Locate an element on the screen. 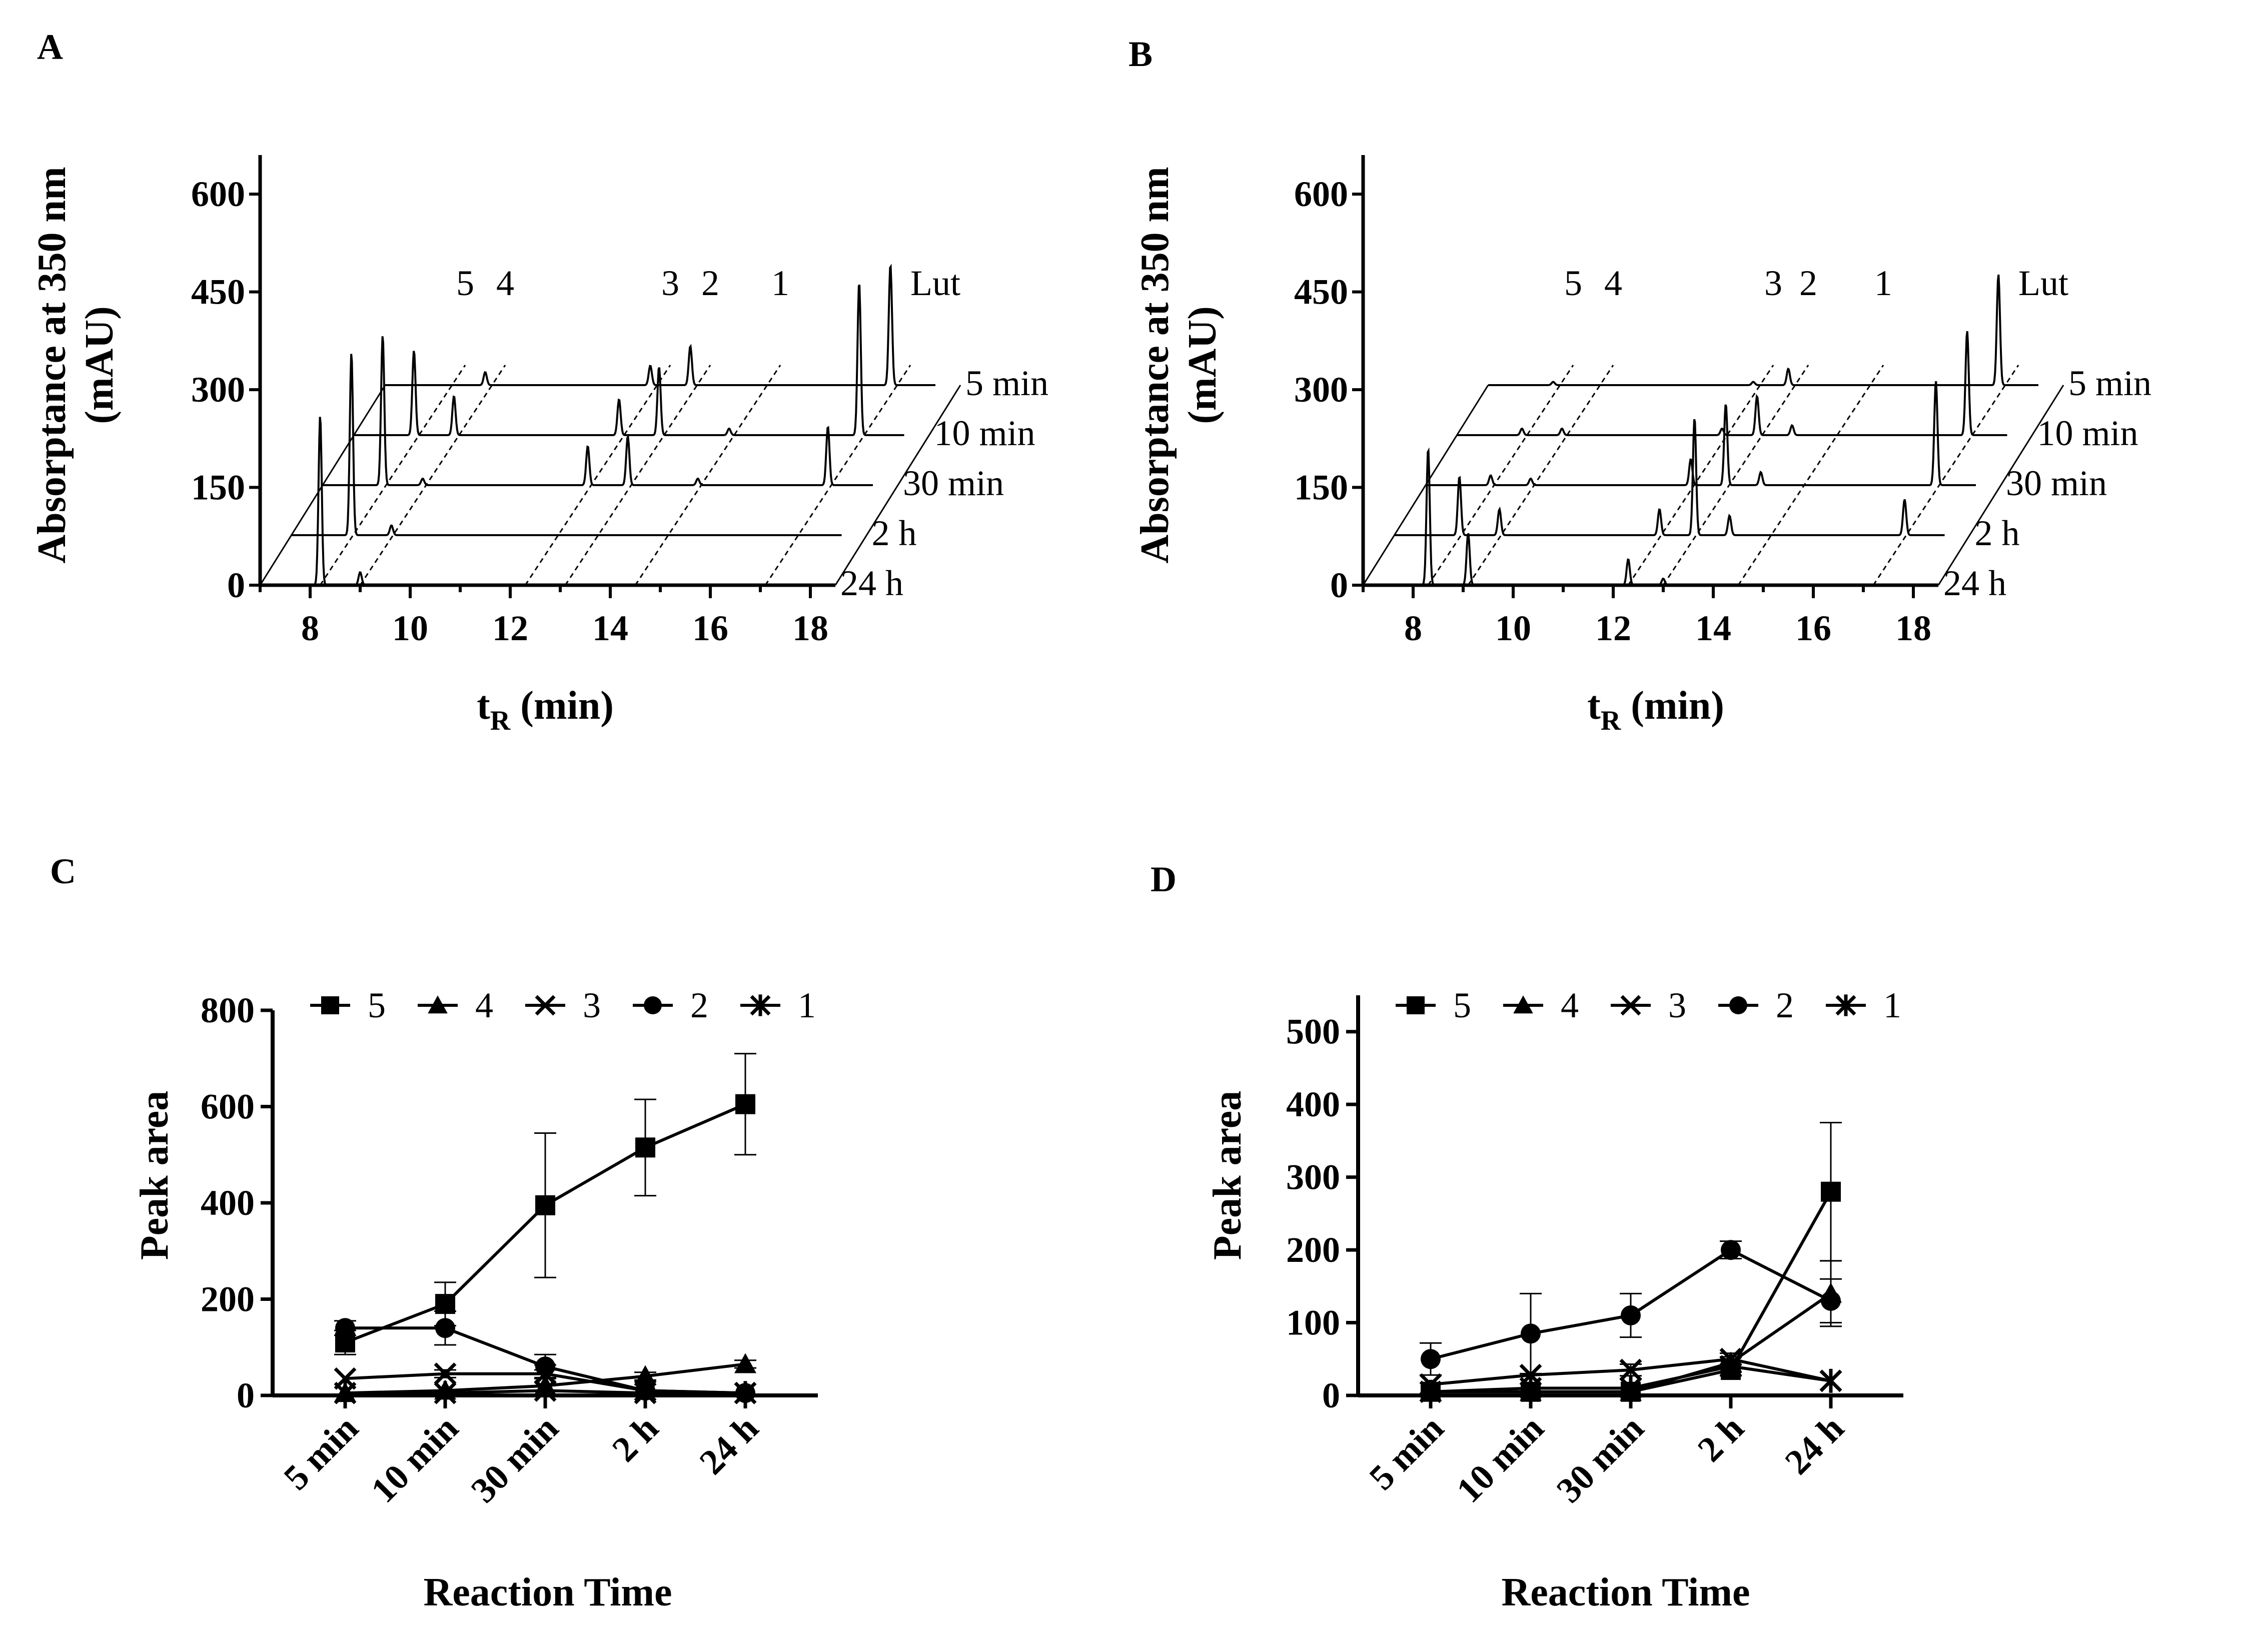  chromatogram-b-xlabel: tR (min) is located at coordinates (1655, 710).